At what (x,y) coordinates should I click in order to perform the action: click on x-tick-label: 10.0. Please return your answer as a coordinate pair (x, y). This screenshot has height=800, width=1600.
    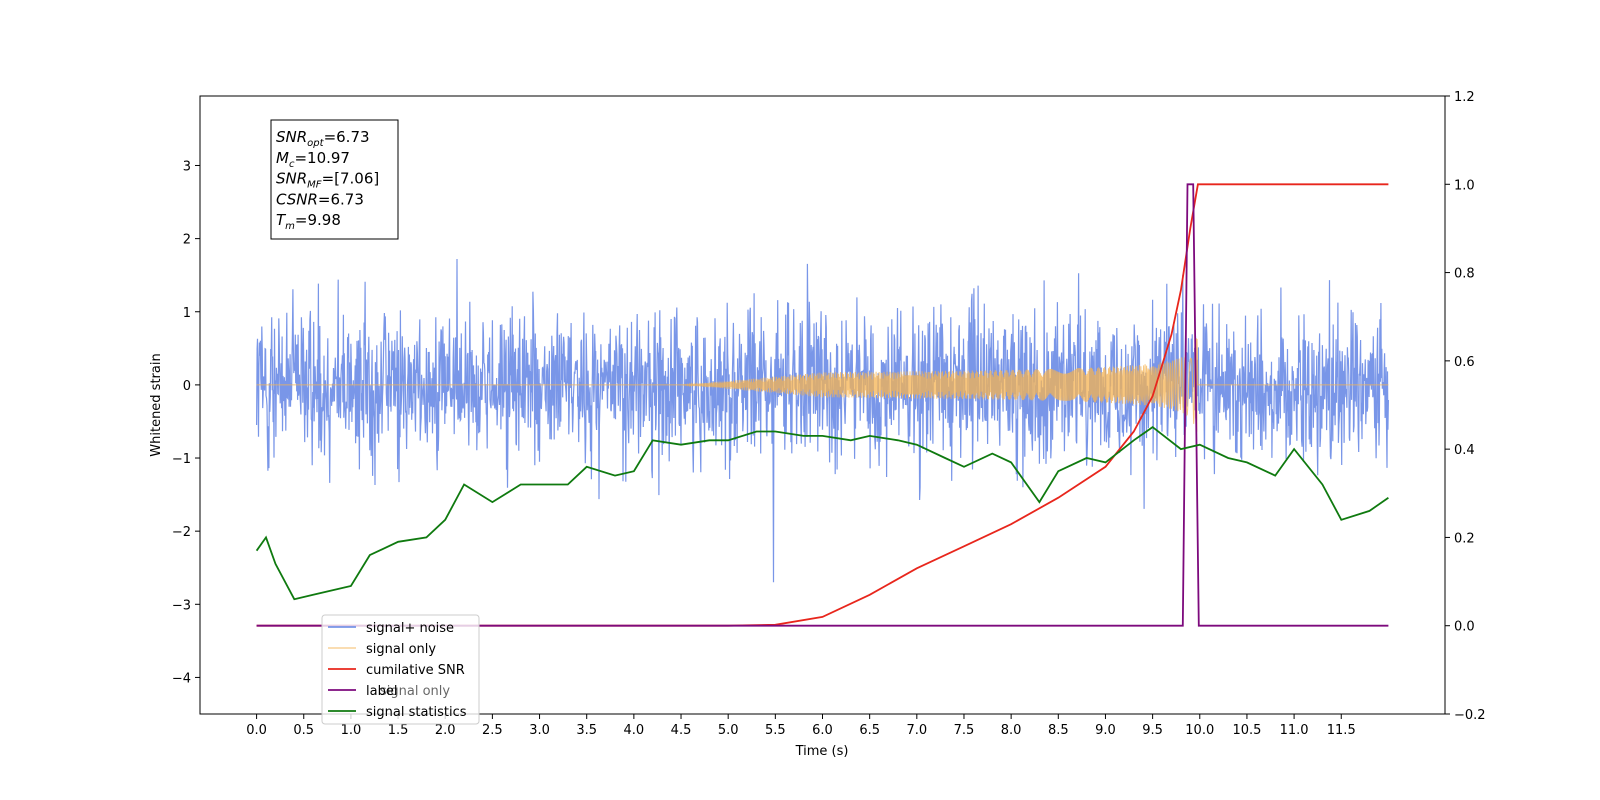
    Looking at the image, I should click on (1199, 730).